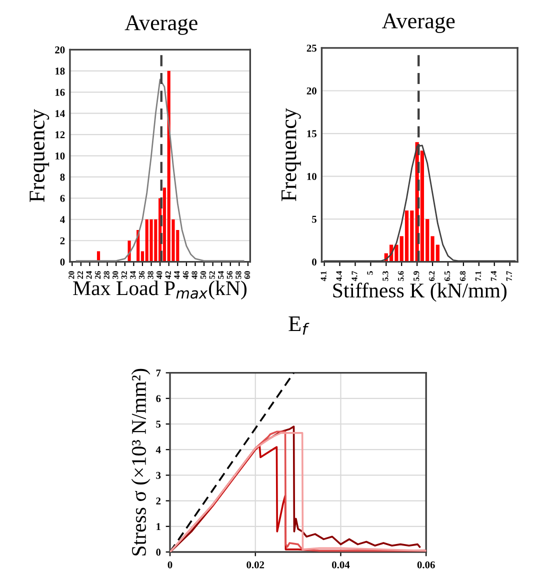  I want to click on x-tick-label: 4.1, so click(323, 276).